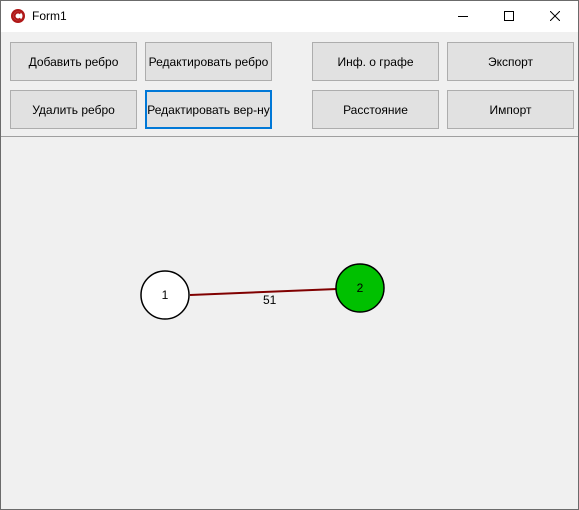  Describe the element at coordinates (375, 109) in the screenshot. I see `distance-button: Расстояние` at that location.